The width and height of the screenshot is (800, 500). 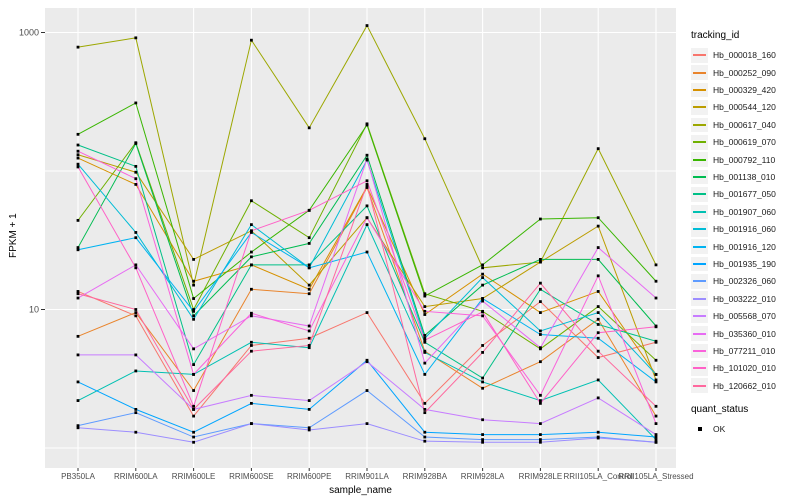 What do you see at coordinates (483, 476) in the screenshot?
I see `x-tick-label: RRIM928LA` at bounding box center [483, 476].